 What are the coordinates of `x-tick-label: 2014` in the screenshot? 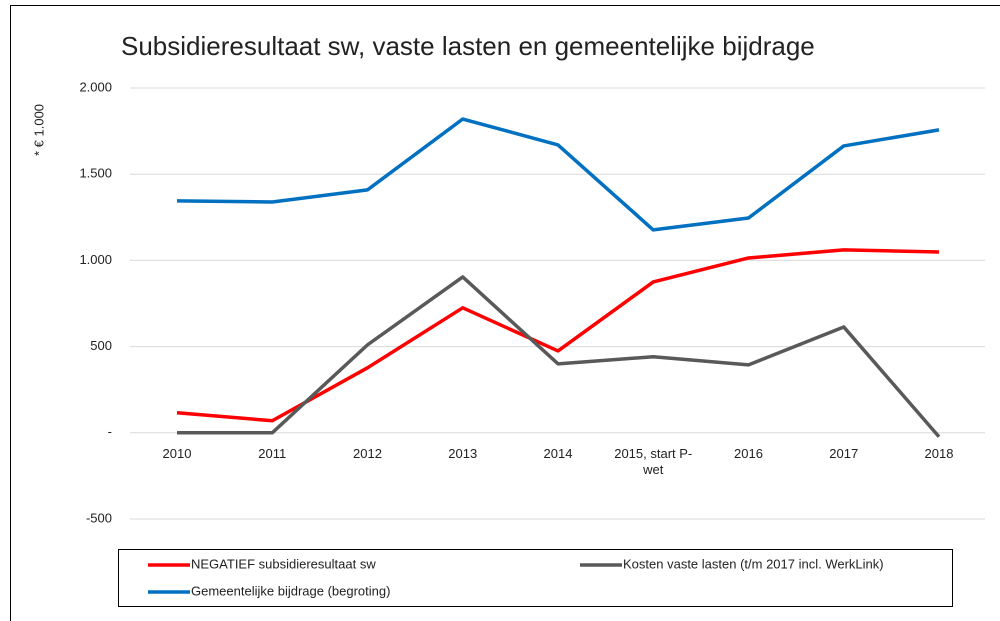 It's located at (558, 453).